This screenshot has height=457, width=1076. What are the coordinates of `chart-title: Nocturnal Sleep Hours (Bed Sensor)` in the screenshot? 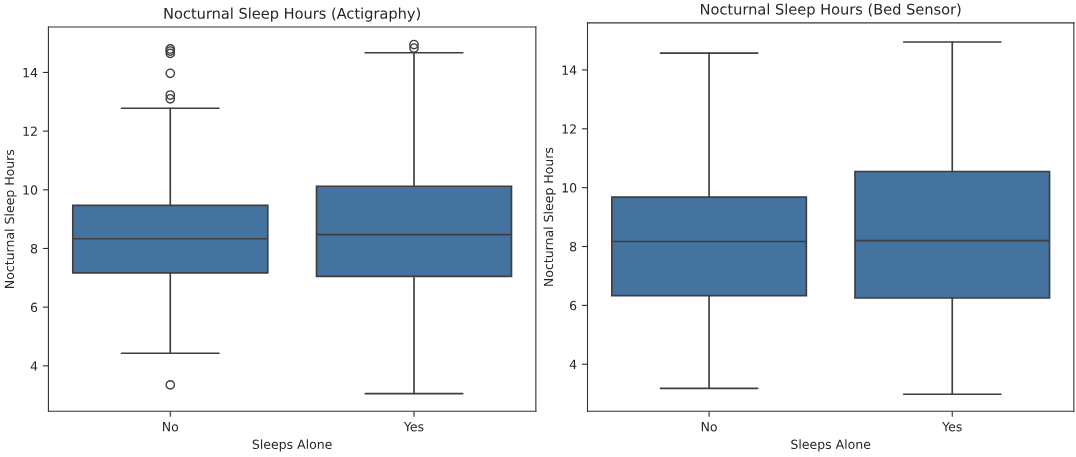 It's located at (831, 10).